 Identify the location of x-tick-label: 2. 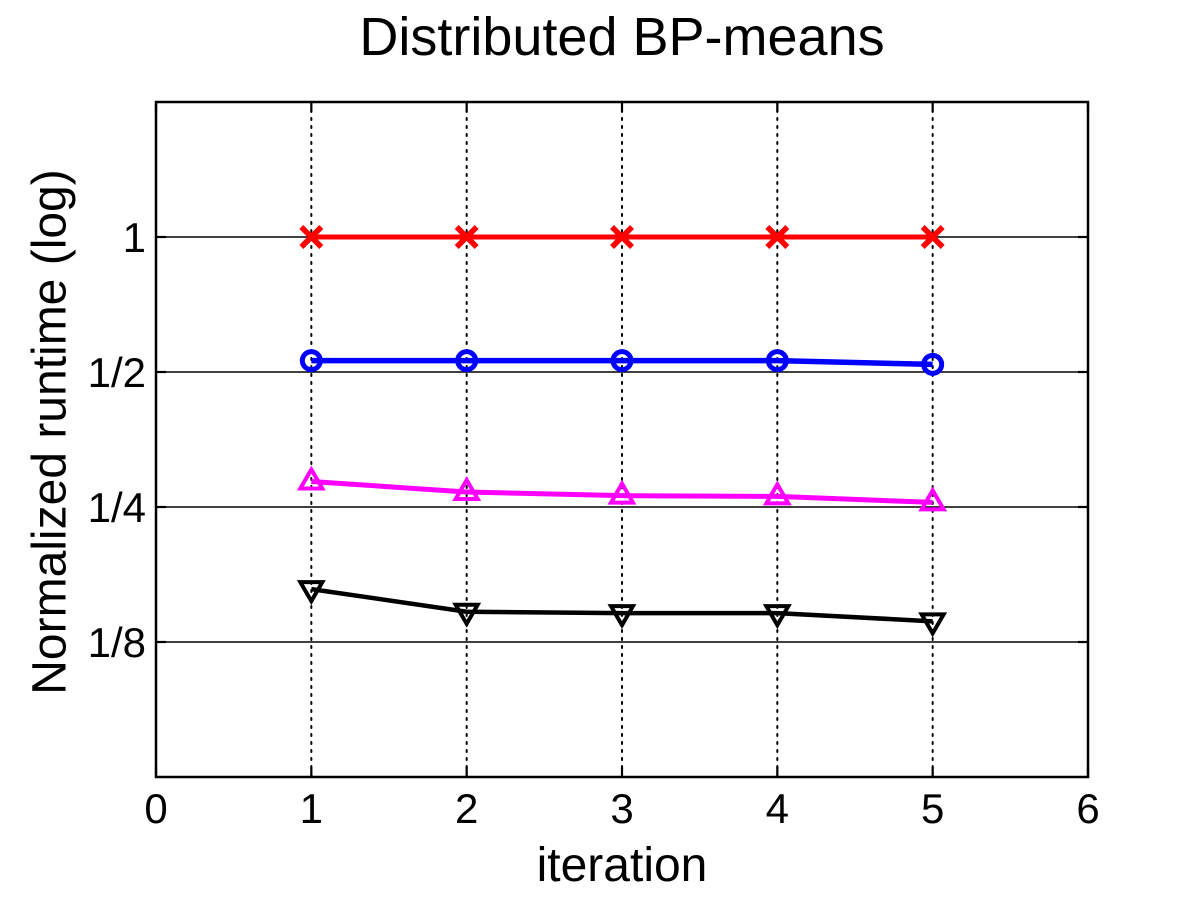
(466, 808).